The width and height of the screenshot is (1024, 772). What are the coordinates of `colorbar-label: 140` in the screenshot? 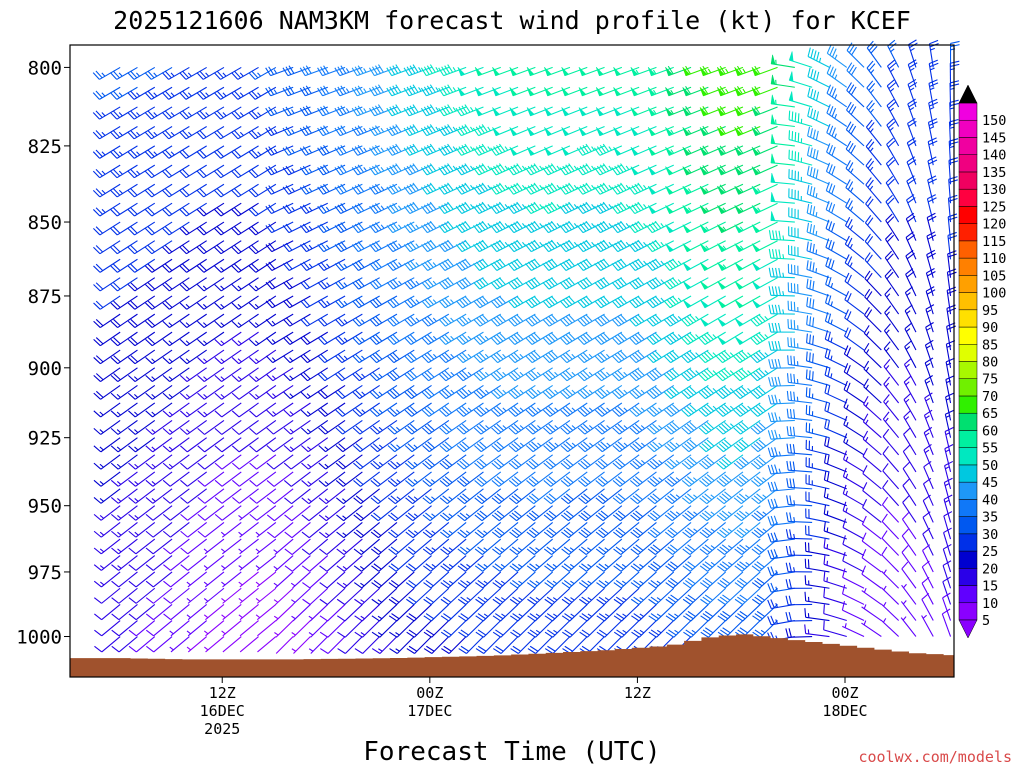 It's located at (994, 156).